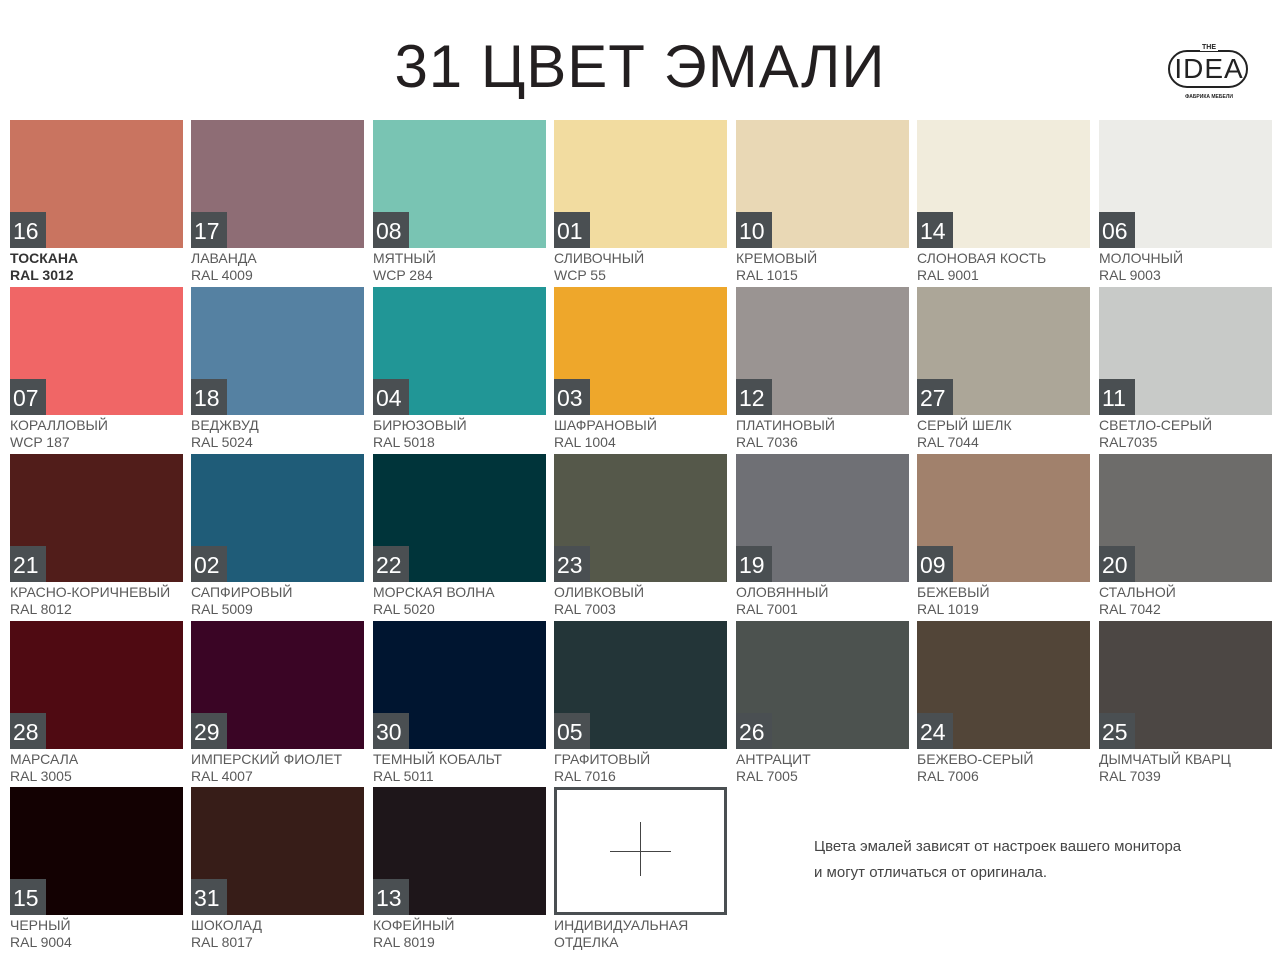 Image resolution: width=1280 pixels, height=960 pixels. Describe the element at coordinates (1156, 425) in the screenshot. I see `swatch-name: СВЕТЛО-СЕРЫЙ` at that location.